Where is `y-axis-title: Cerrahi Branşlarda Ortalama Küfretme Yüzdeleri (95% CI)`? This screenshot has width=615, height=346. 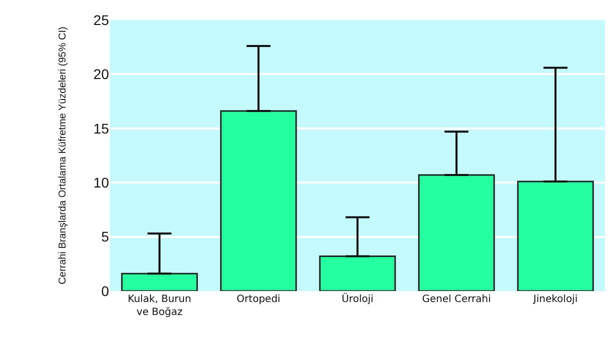 y-axis-title: Cerrahi Branşlarda Ortalama Küfretme Yüzdeleri (95% CI) is located at coordinates (62, 155).